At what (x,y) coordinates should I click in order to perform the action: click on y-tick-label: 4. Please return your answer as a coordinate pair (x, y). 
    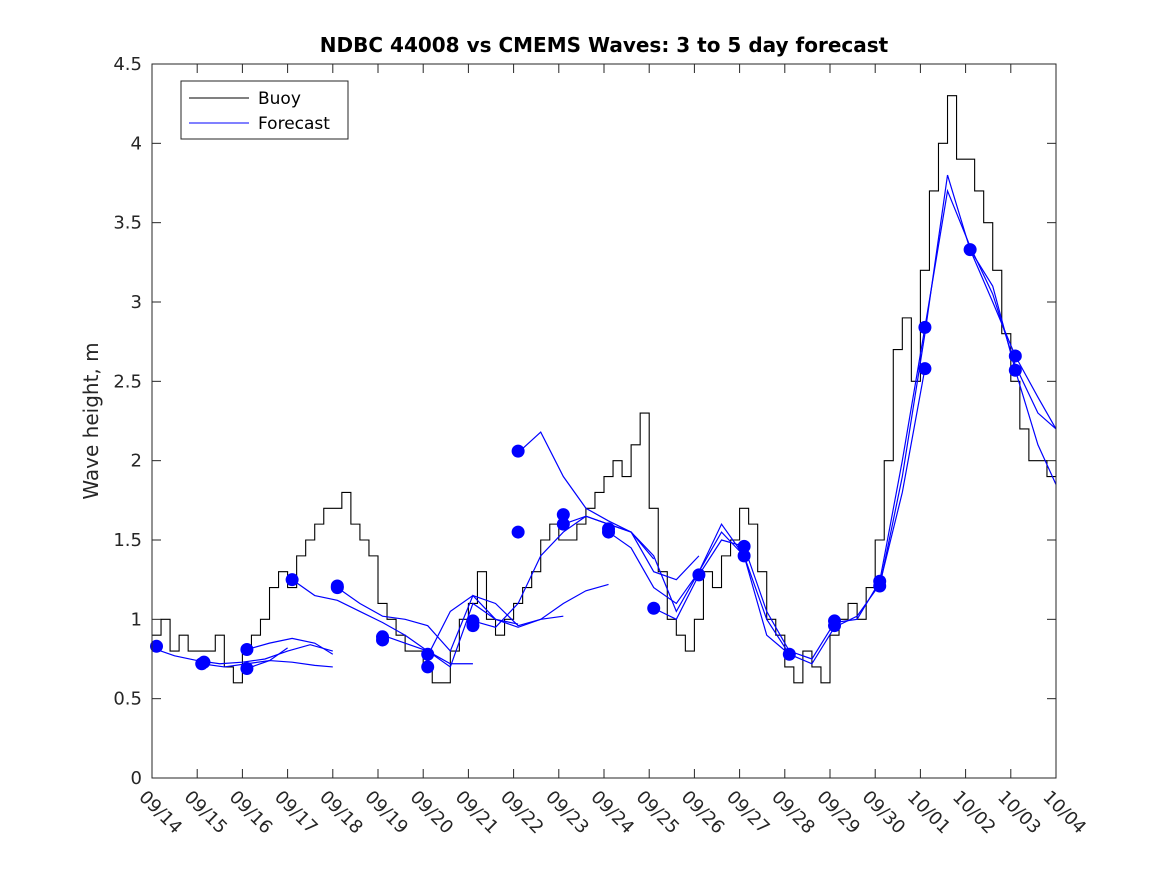
    Looking at the image, I should click on (136, 143).